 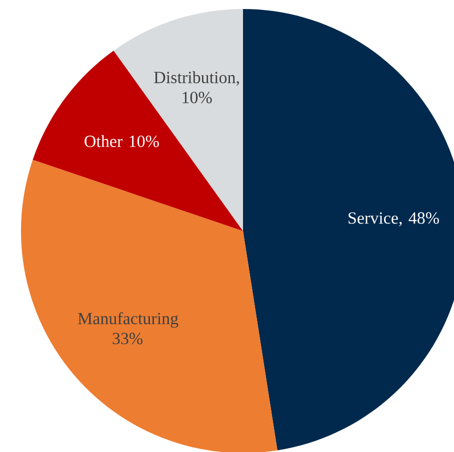 I want to click on slice-label: Service, 48%, so click(x=393, y=219).